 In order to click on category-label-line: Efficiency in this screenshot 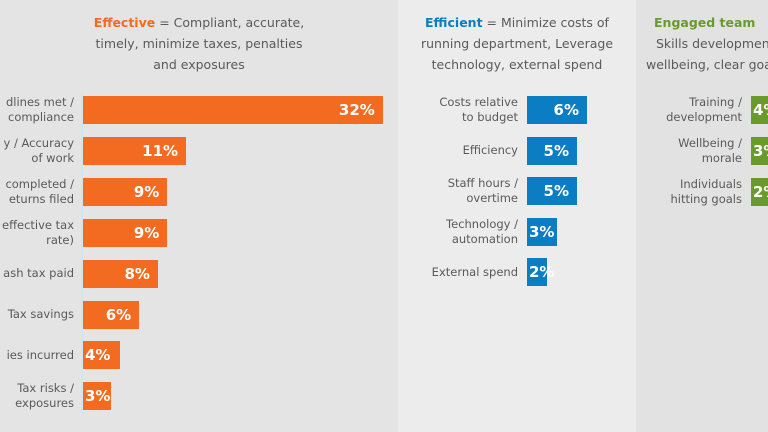, I will do `click(490, 150)`.